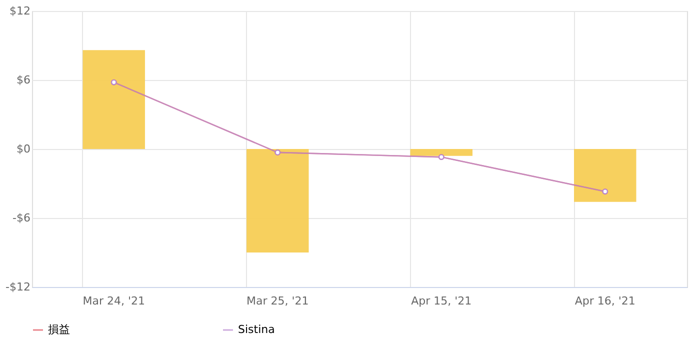  I want to click on x-tick-label: Mar 24, '21, so click(114, 301).